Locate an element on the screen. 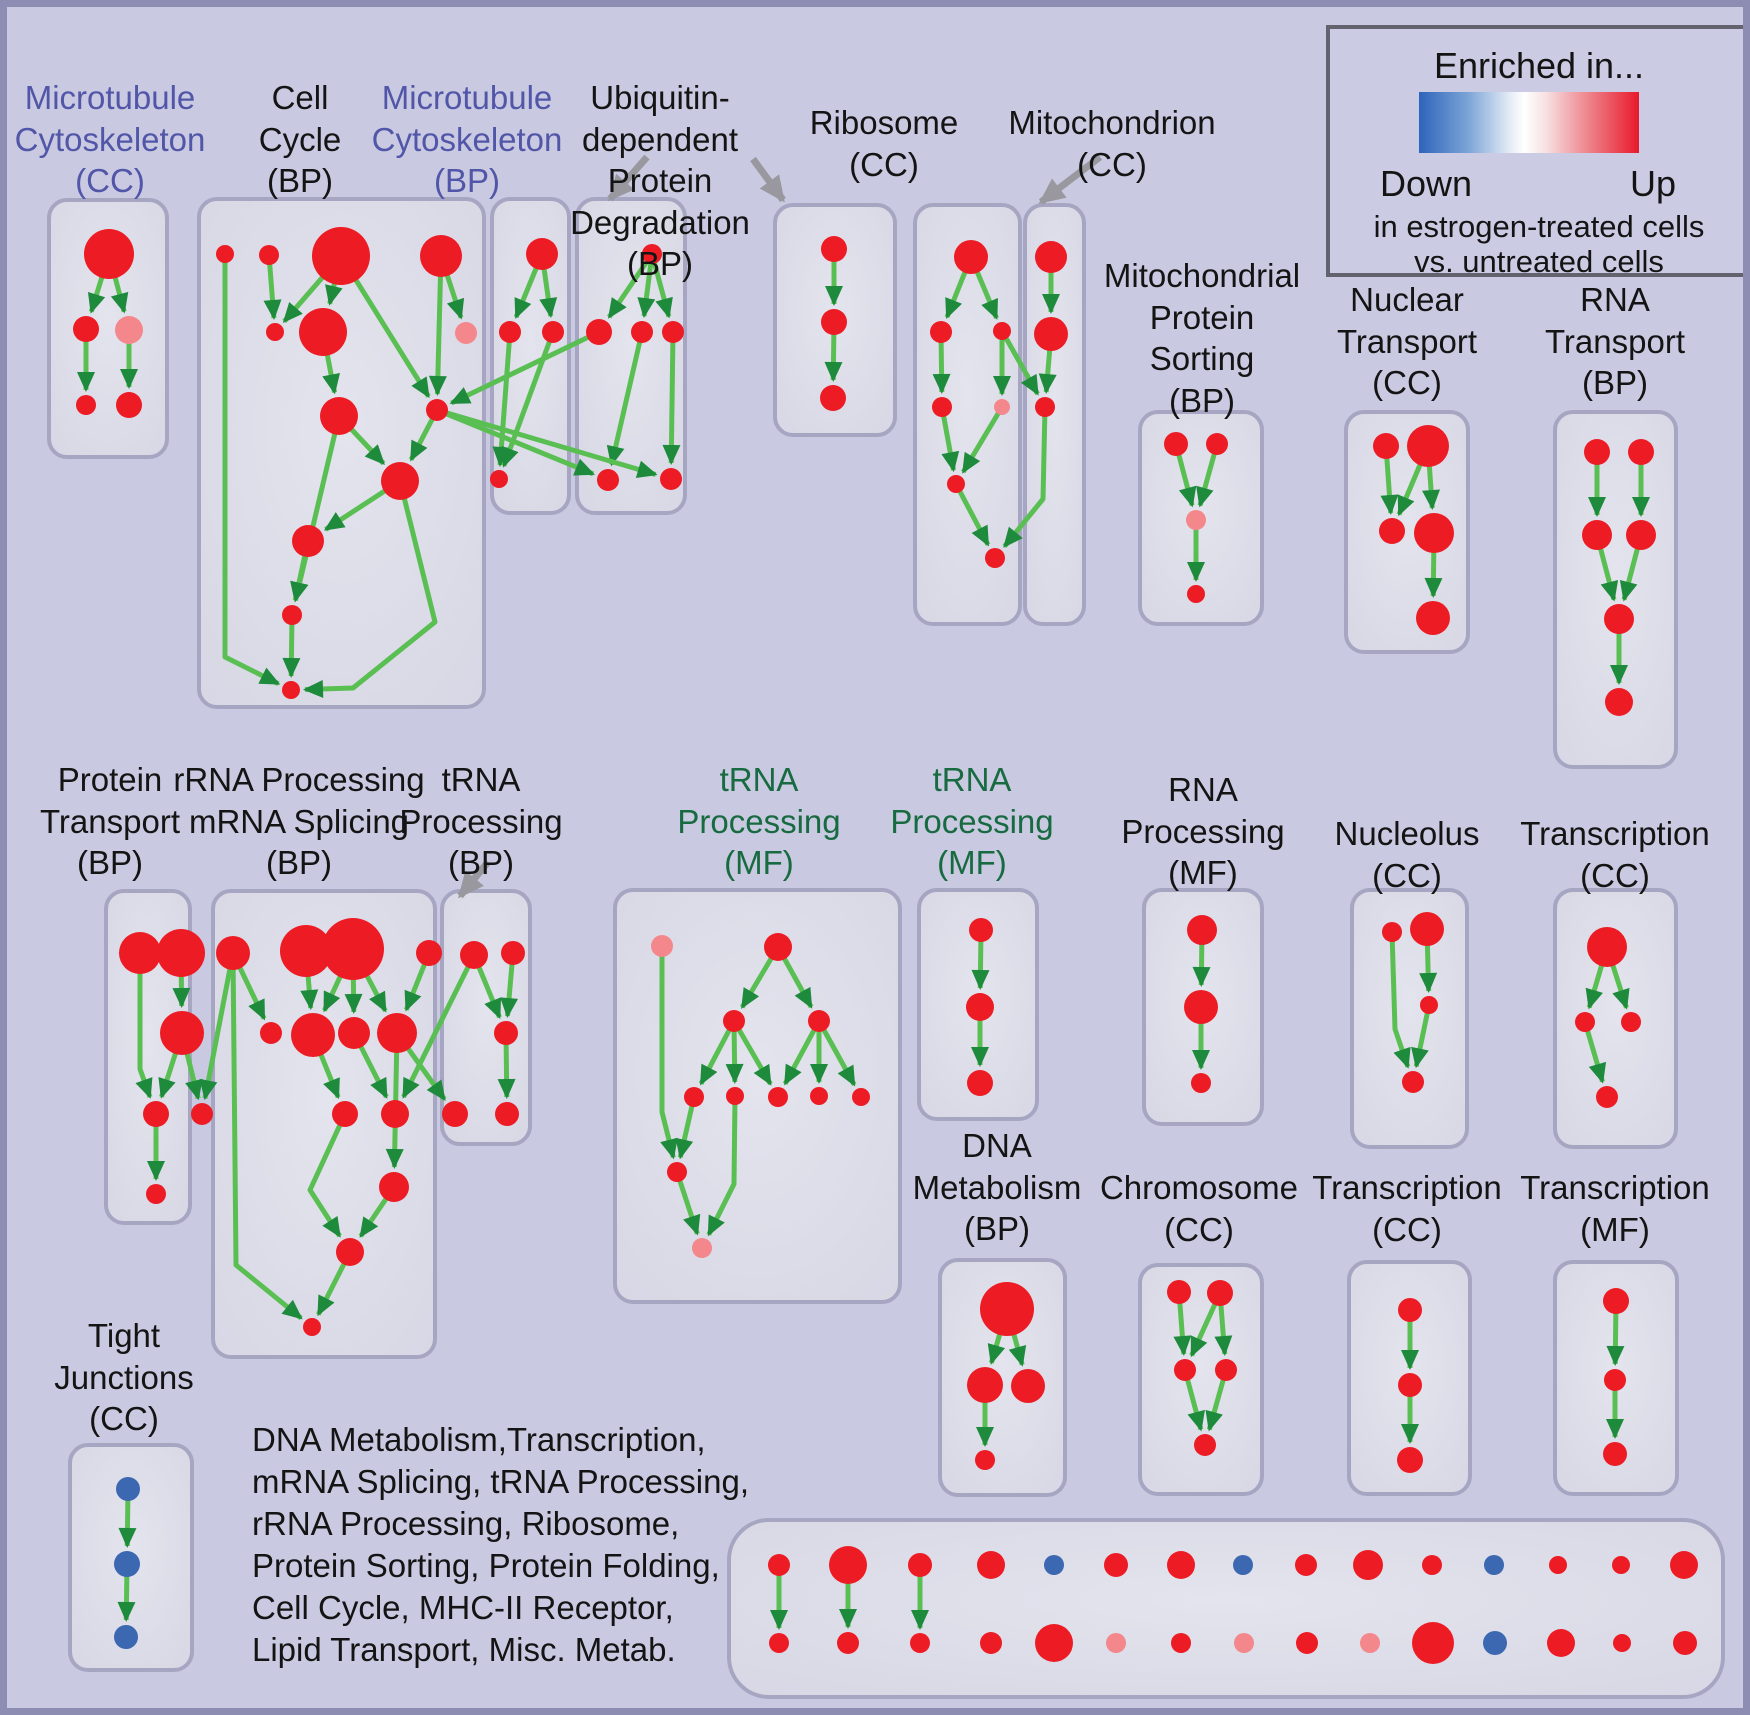  label-ribosome-cc: Ribosome (CC) is located at coordinates (884, 143).